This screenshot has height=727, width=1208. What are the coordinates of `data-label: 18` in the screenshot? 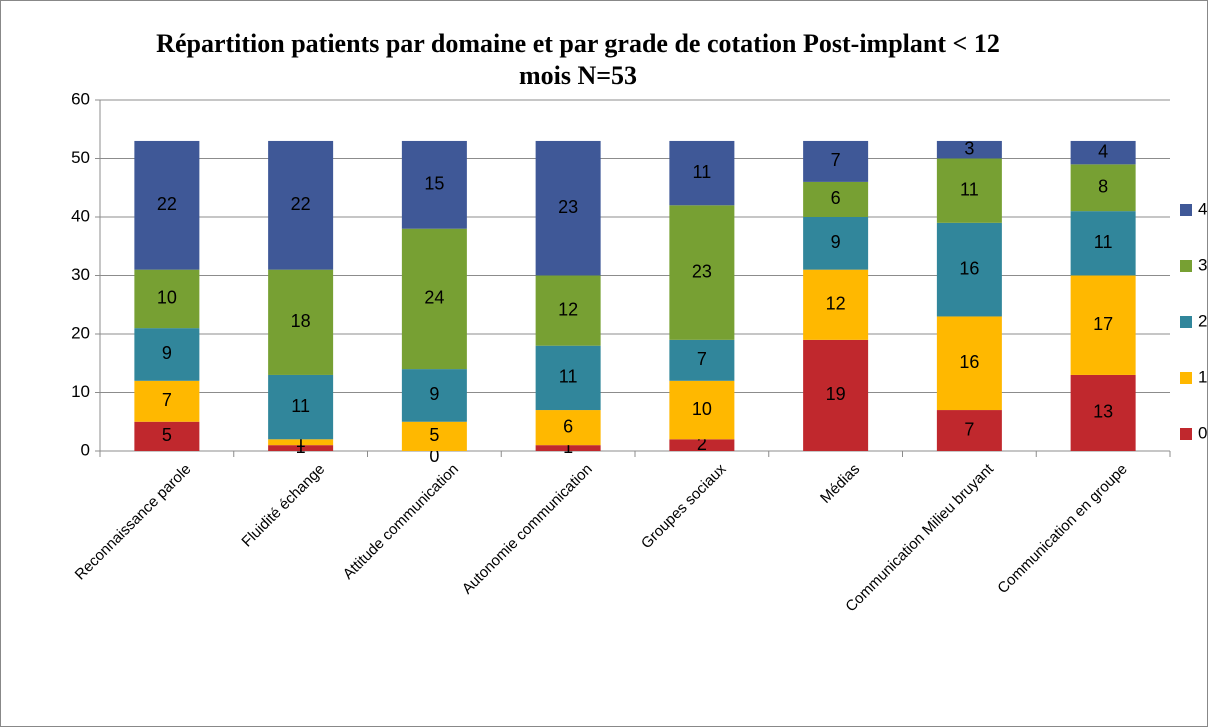 It's located at (301, 321).